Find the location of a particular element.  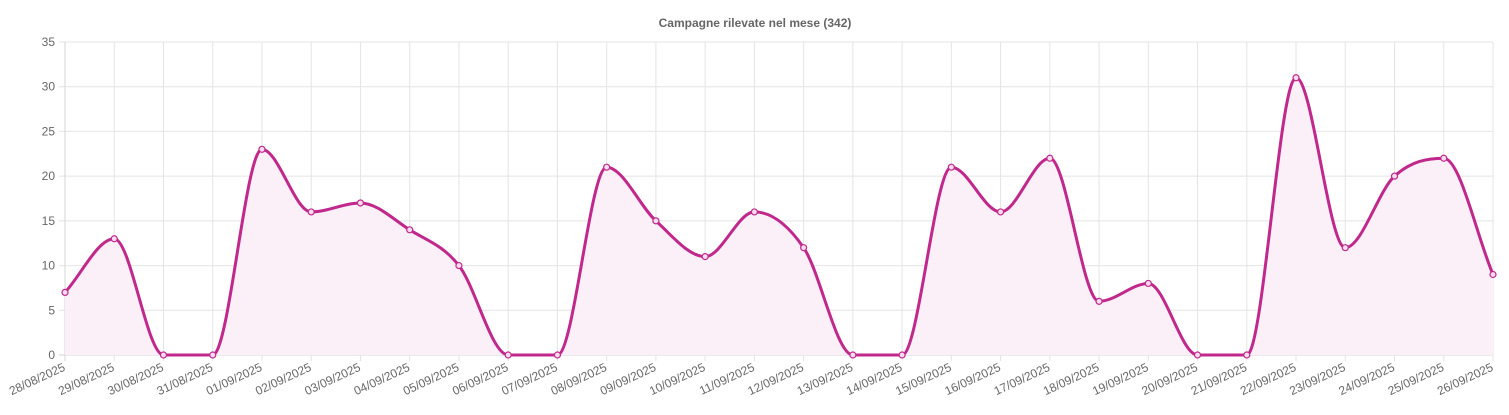

x-tick-label: 26/09/2025 is located at coordinates (1465, 379).